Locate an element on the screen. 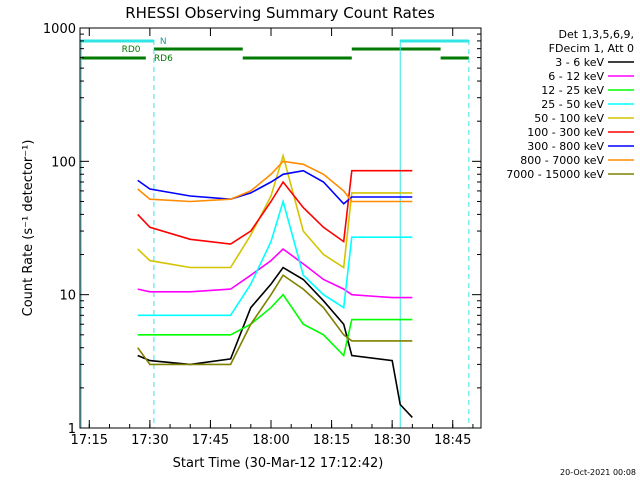 The image size is (640, 480). legend-label-8: 7000 - 15000 keV is located at coordinates (555, 174).